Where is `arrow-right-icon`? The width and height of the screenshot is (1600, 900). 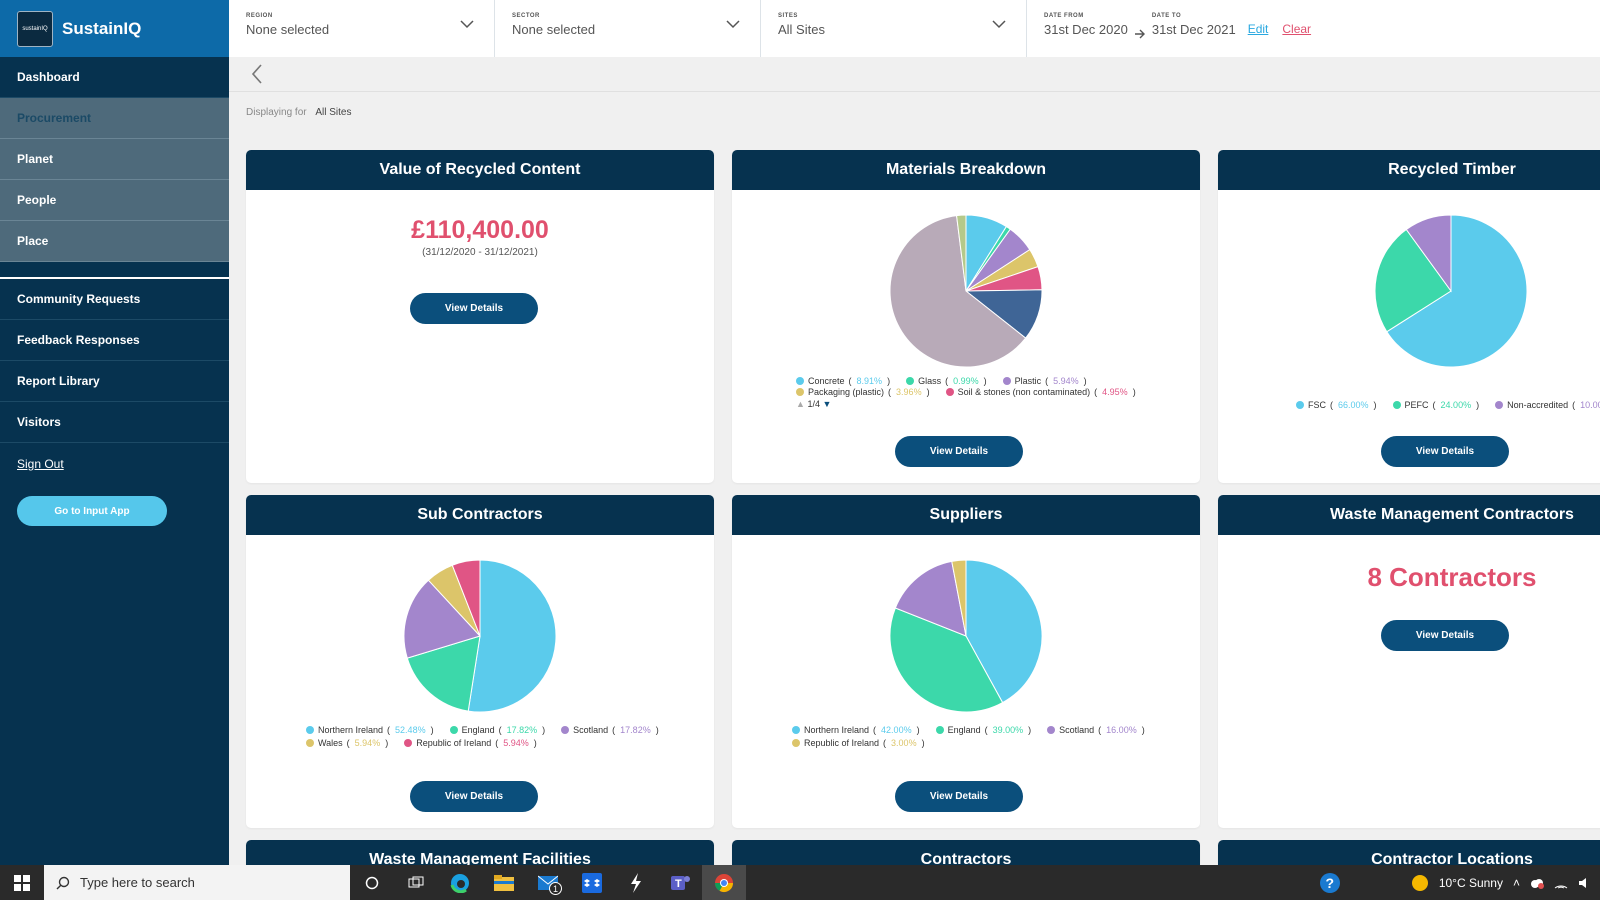 arrow-right-icon is located at coordinates (1139, 34).